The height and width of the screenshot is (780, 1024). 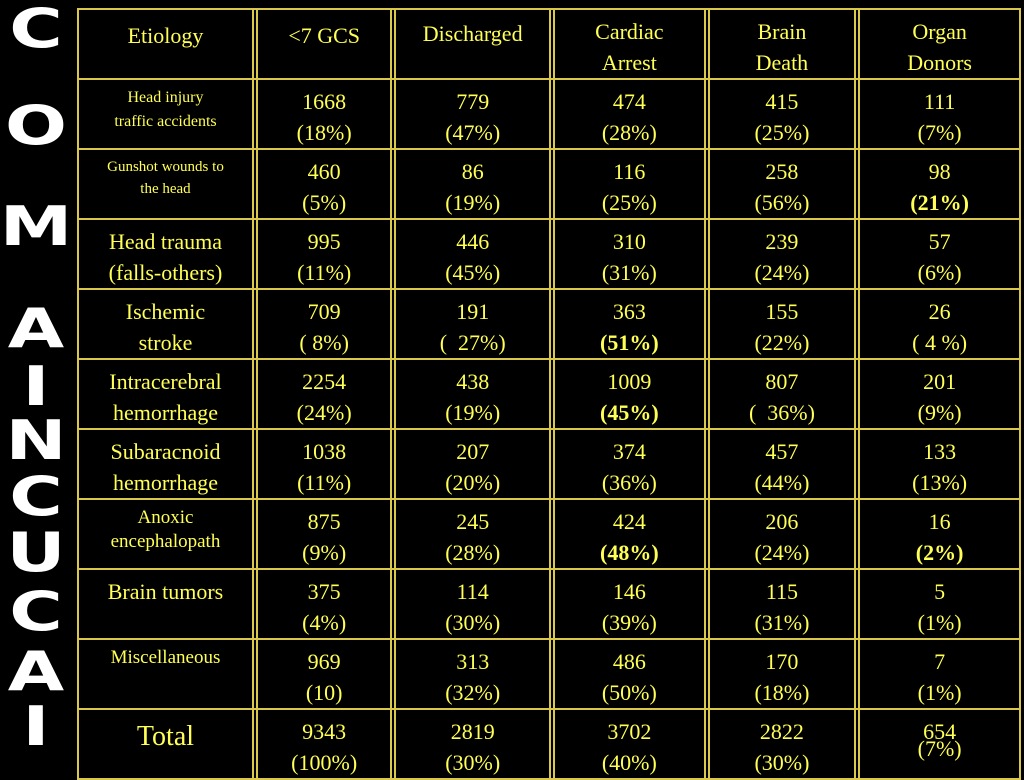 I want to click on cell-percent: (11%), so click(x=324, y=482).